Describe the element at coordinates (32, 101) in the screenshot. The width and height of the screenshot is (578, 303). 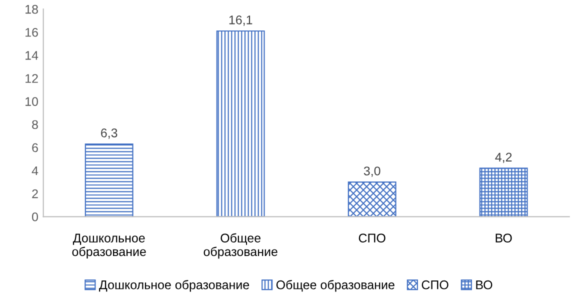
I see `y-tick-label: 10` at that location.